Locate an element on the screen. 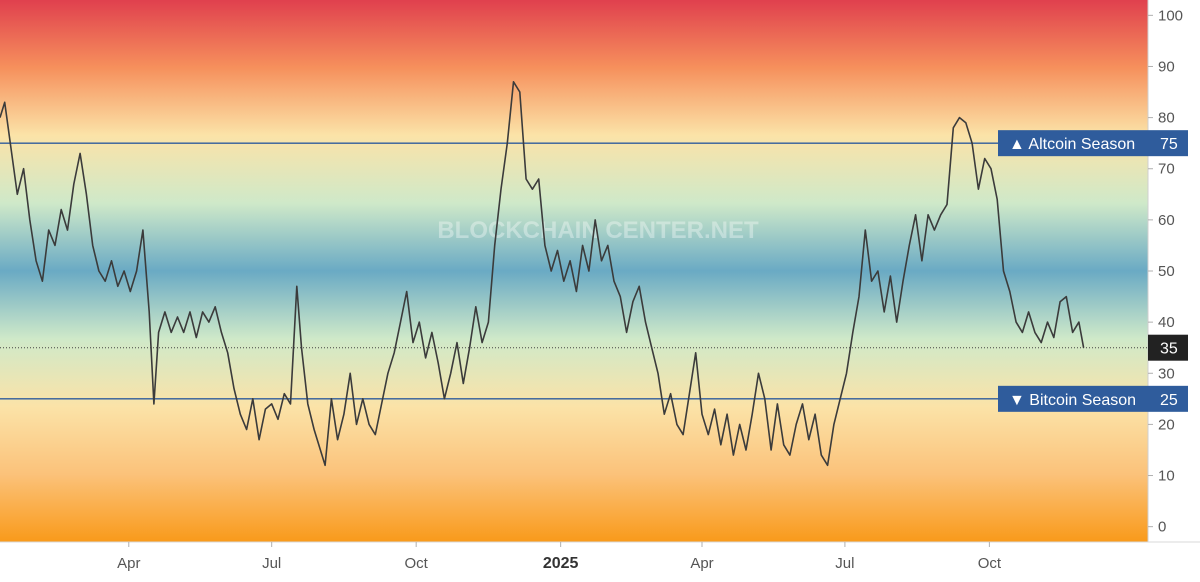 This screenshot has height=582, width=1200. y-tick-label: 50 is located at coordinates (1166, 271).